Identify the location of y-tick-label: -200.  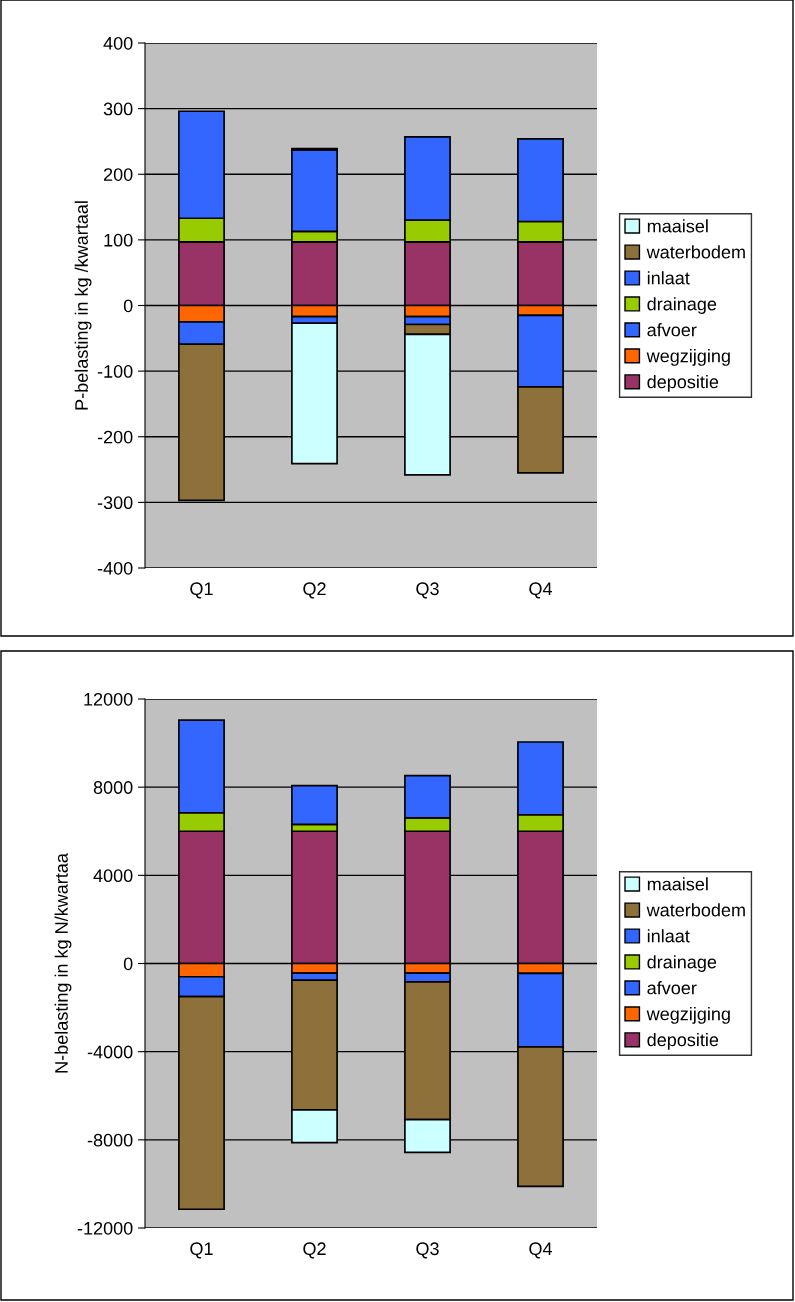
(115, 437).